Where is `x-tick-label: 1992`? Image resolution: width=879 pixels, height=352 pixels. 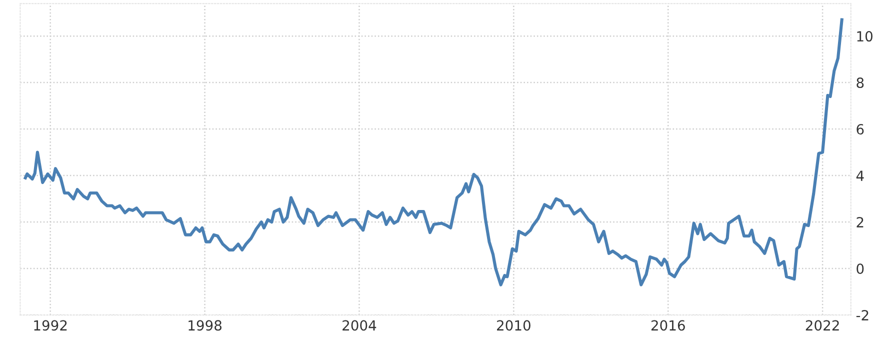 x-tick-label: 1992 is located at coordinates (50, 325).